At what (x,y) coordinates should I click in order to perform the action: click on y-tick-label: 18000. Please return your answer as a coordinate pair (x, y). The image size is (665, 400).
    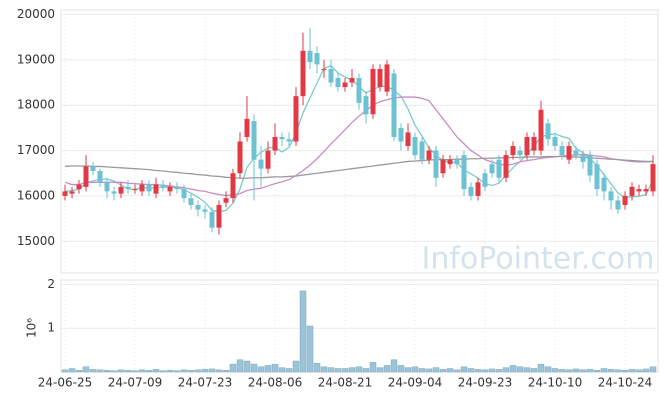
    Looking at the image, I should click on (36, 105).